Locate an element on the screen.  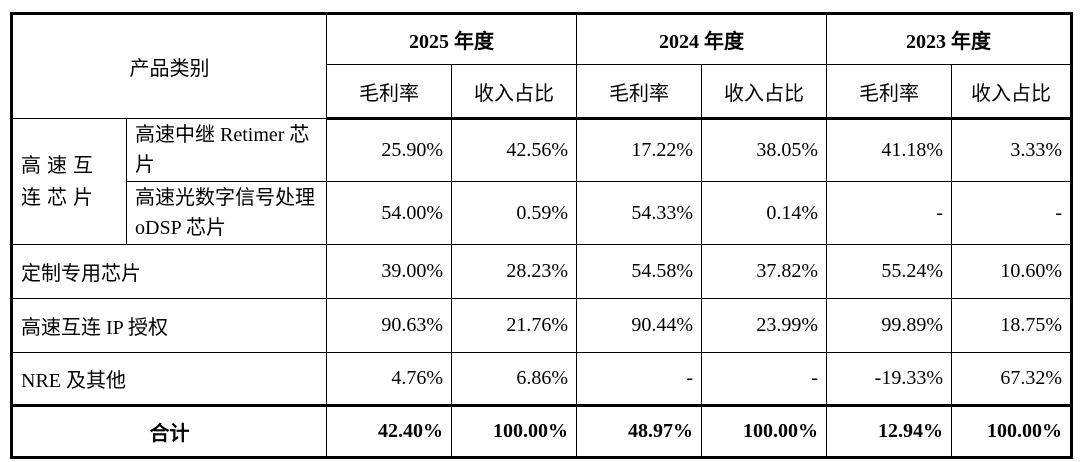
group-label: 高速互连芯片 is located at coordinates (69, 181).